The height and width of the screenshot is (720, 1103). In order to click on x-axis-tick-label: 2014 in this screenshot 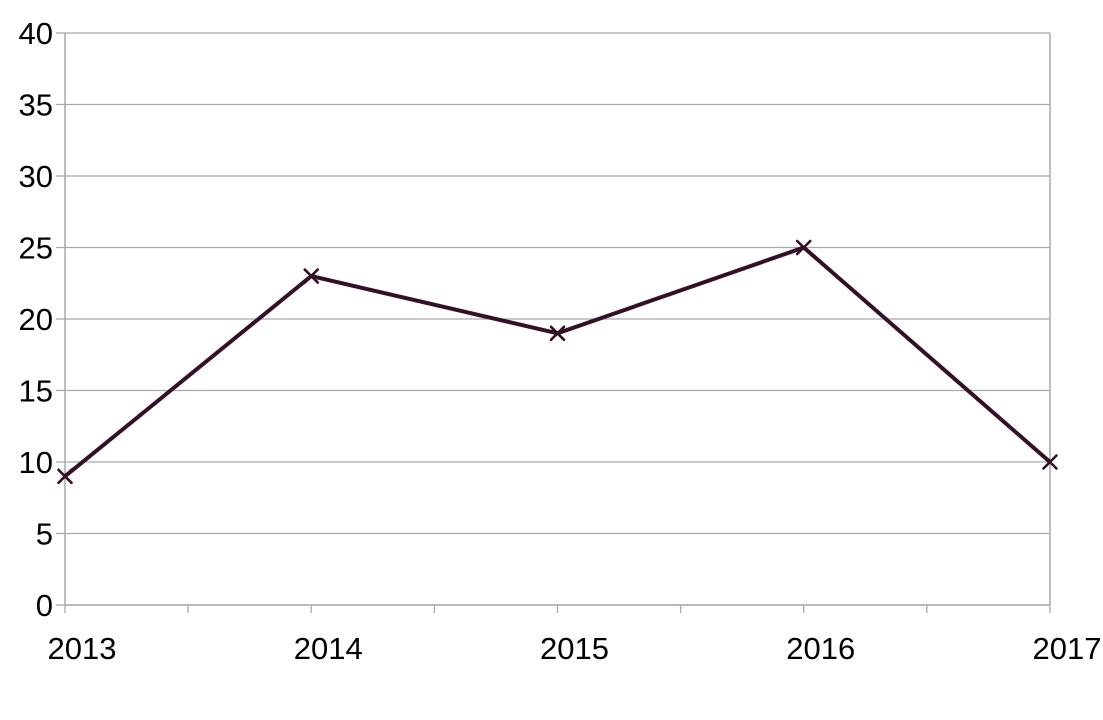, I will do `click(328, 648)`.